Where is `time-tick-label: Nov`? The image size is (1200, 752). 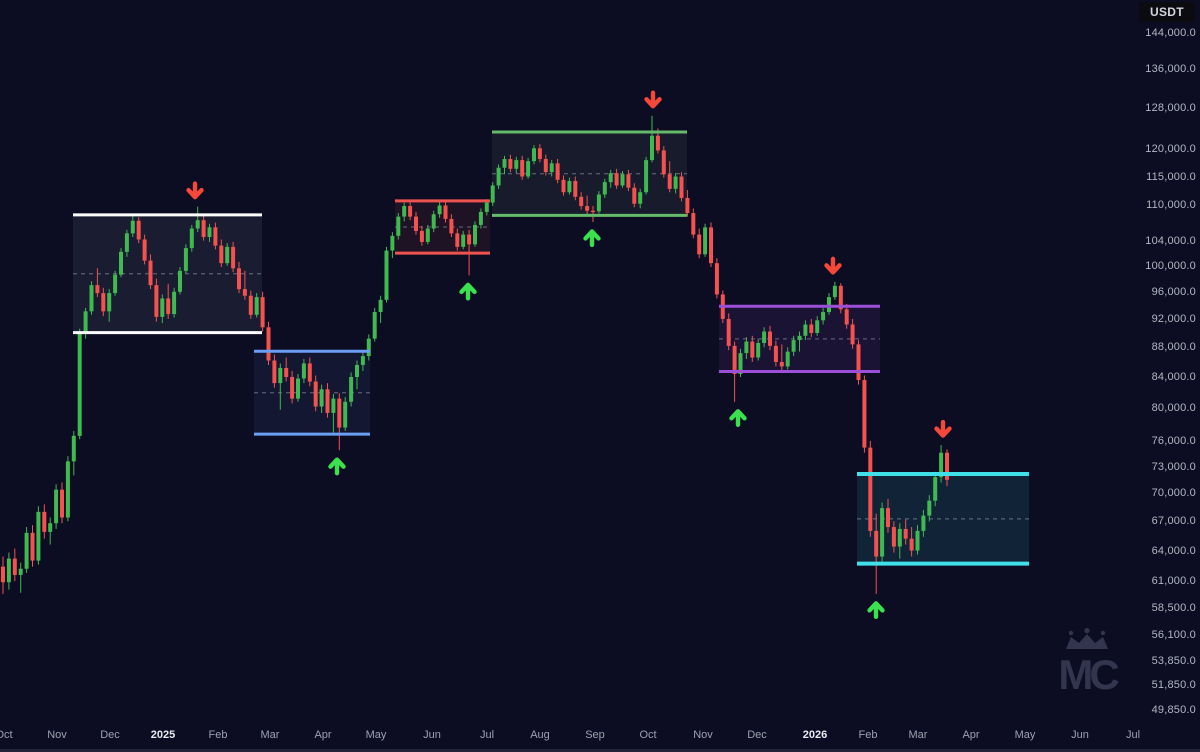 time-tick-label: Nov is located at coordinates (57, 735).